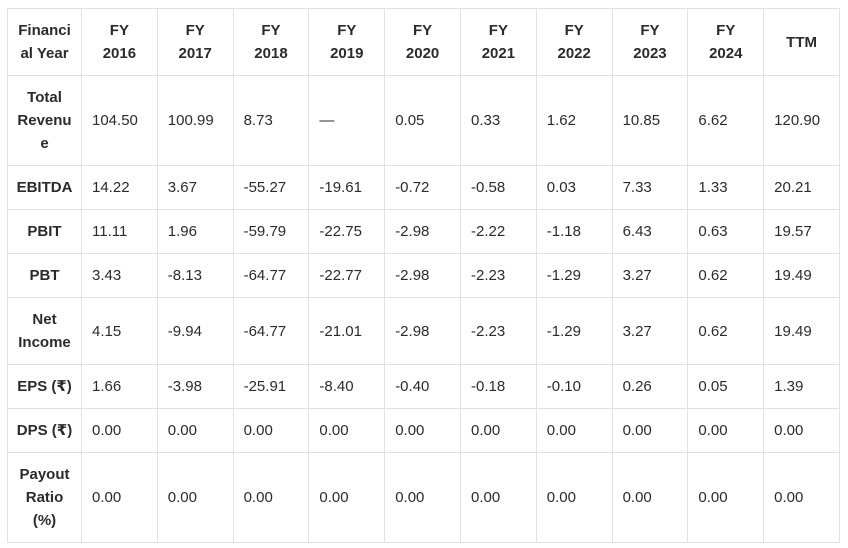 This screenshot has height=548, width=848. Describe the element at coordinates (650, 187) in the screenshot. I see `data-cell: 7.33` at that location.